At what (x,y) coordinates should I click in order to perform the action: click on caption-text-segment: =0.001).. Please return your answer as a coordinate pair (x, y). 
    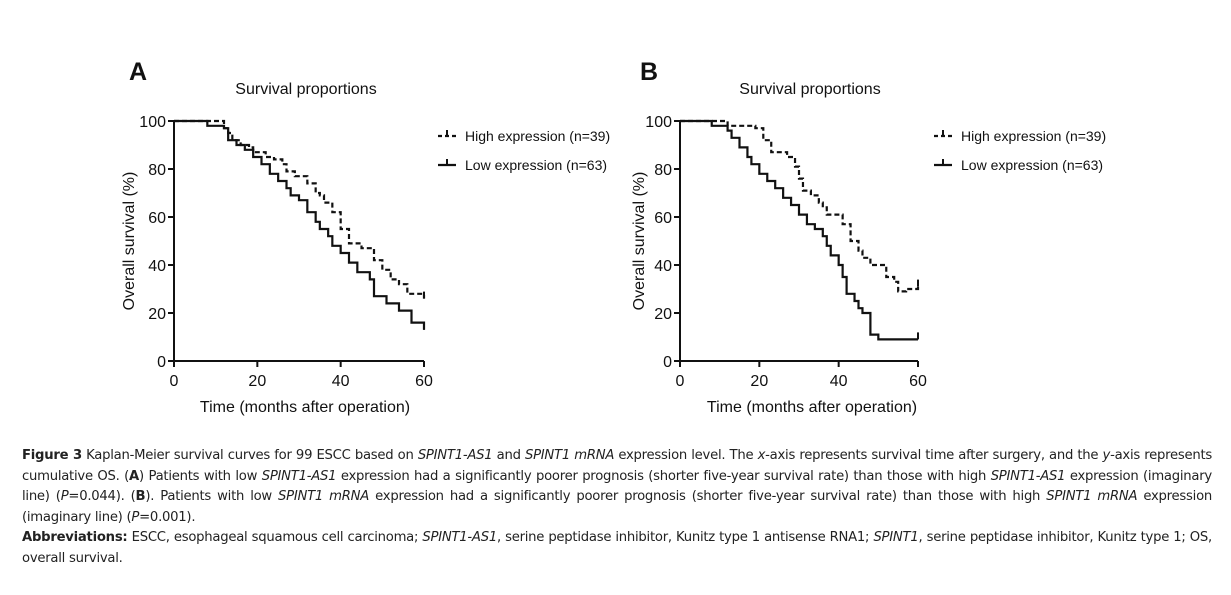
    Looking at the image, I should click on (167, 517).